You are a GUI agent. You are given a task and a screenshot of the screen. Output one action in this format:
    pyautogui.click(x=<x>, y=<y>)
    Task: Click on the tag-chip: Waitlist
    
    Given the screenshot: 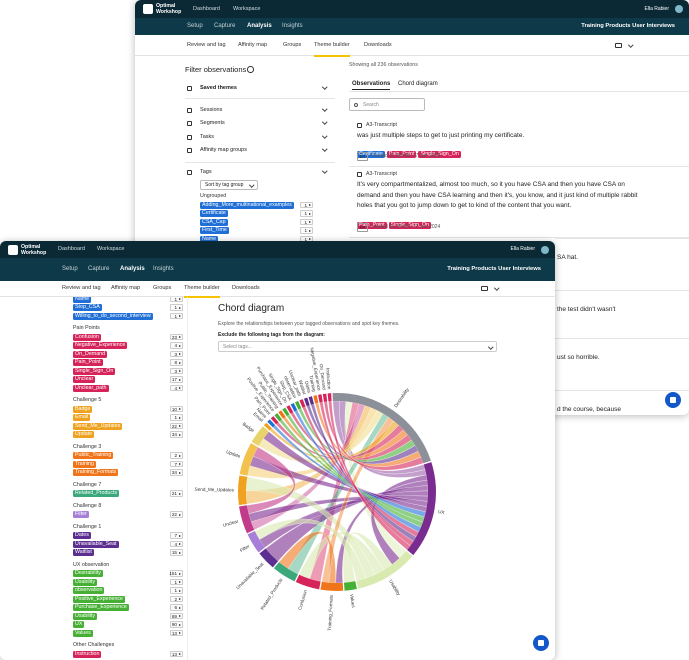 What is the action you would take?
    pyautogui.click(x=83, y=552)
    